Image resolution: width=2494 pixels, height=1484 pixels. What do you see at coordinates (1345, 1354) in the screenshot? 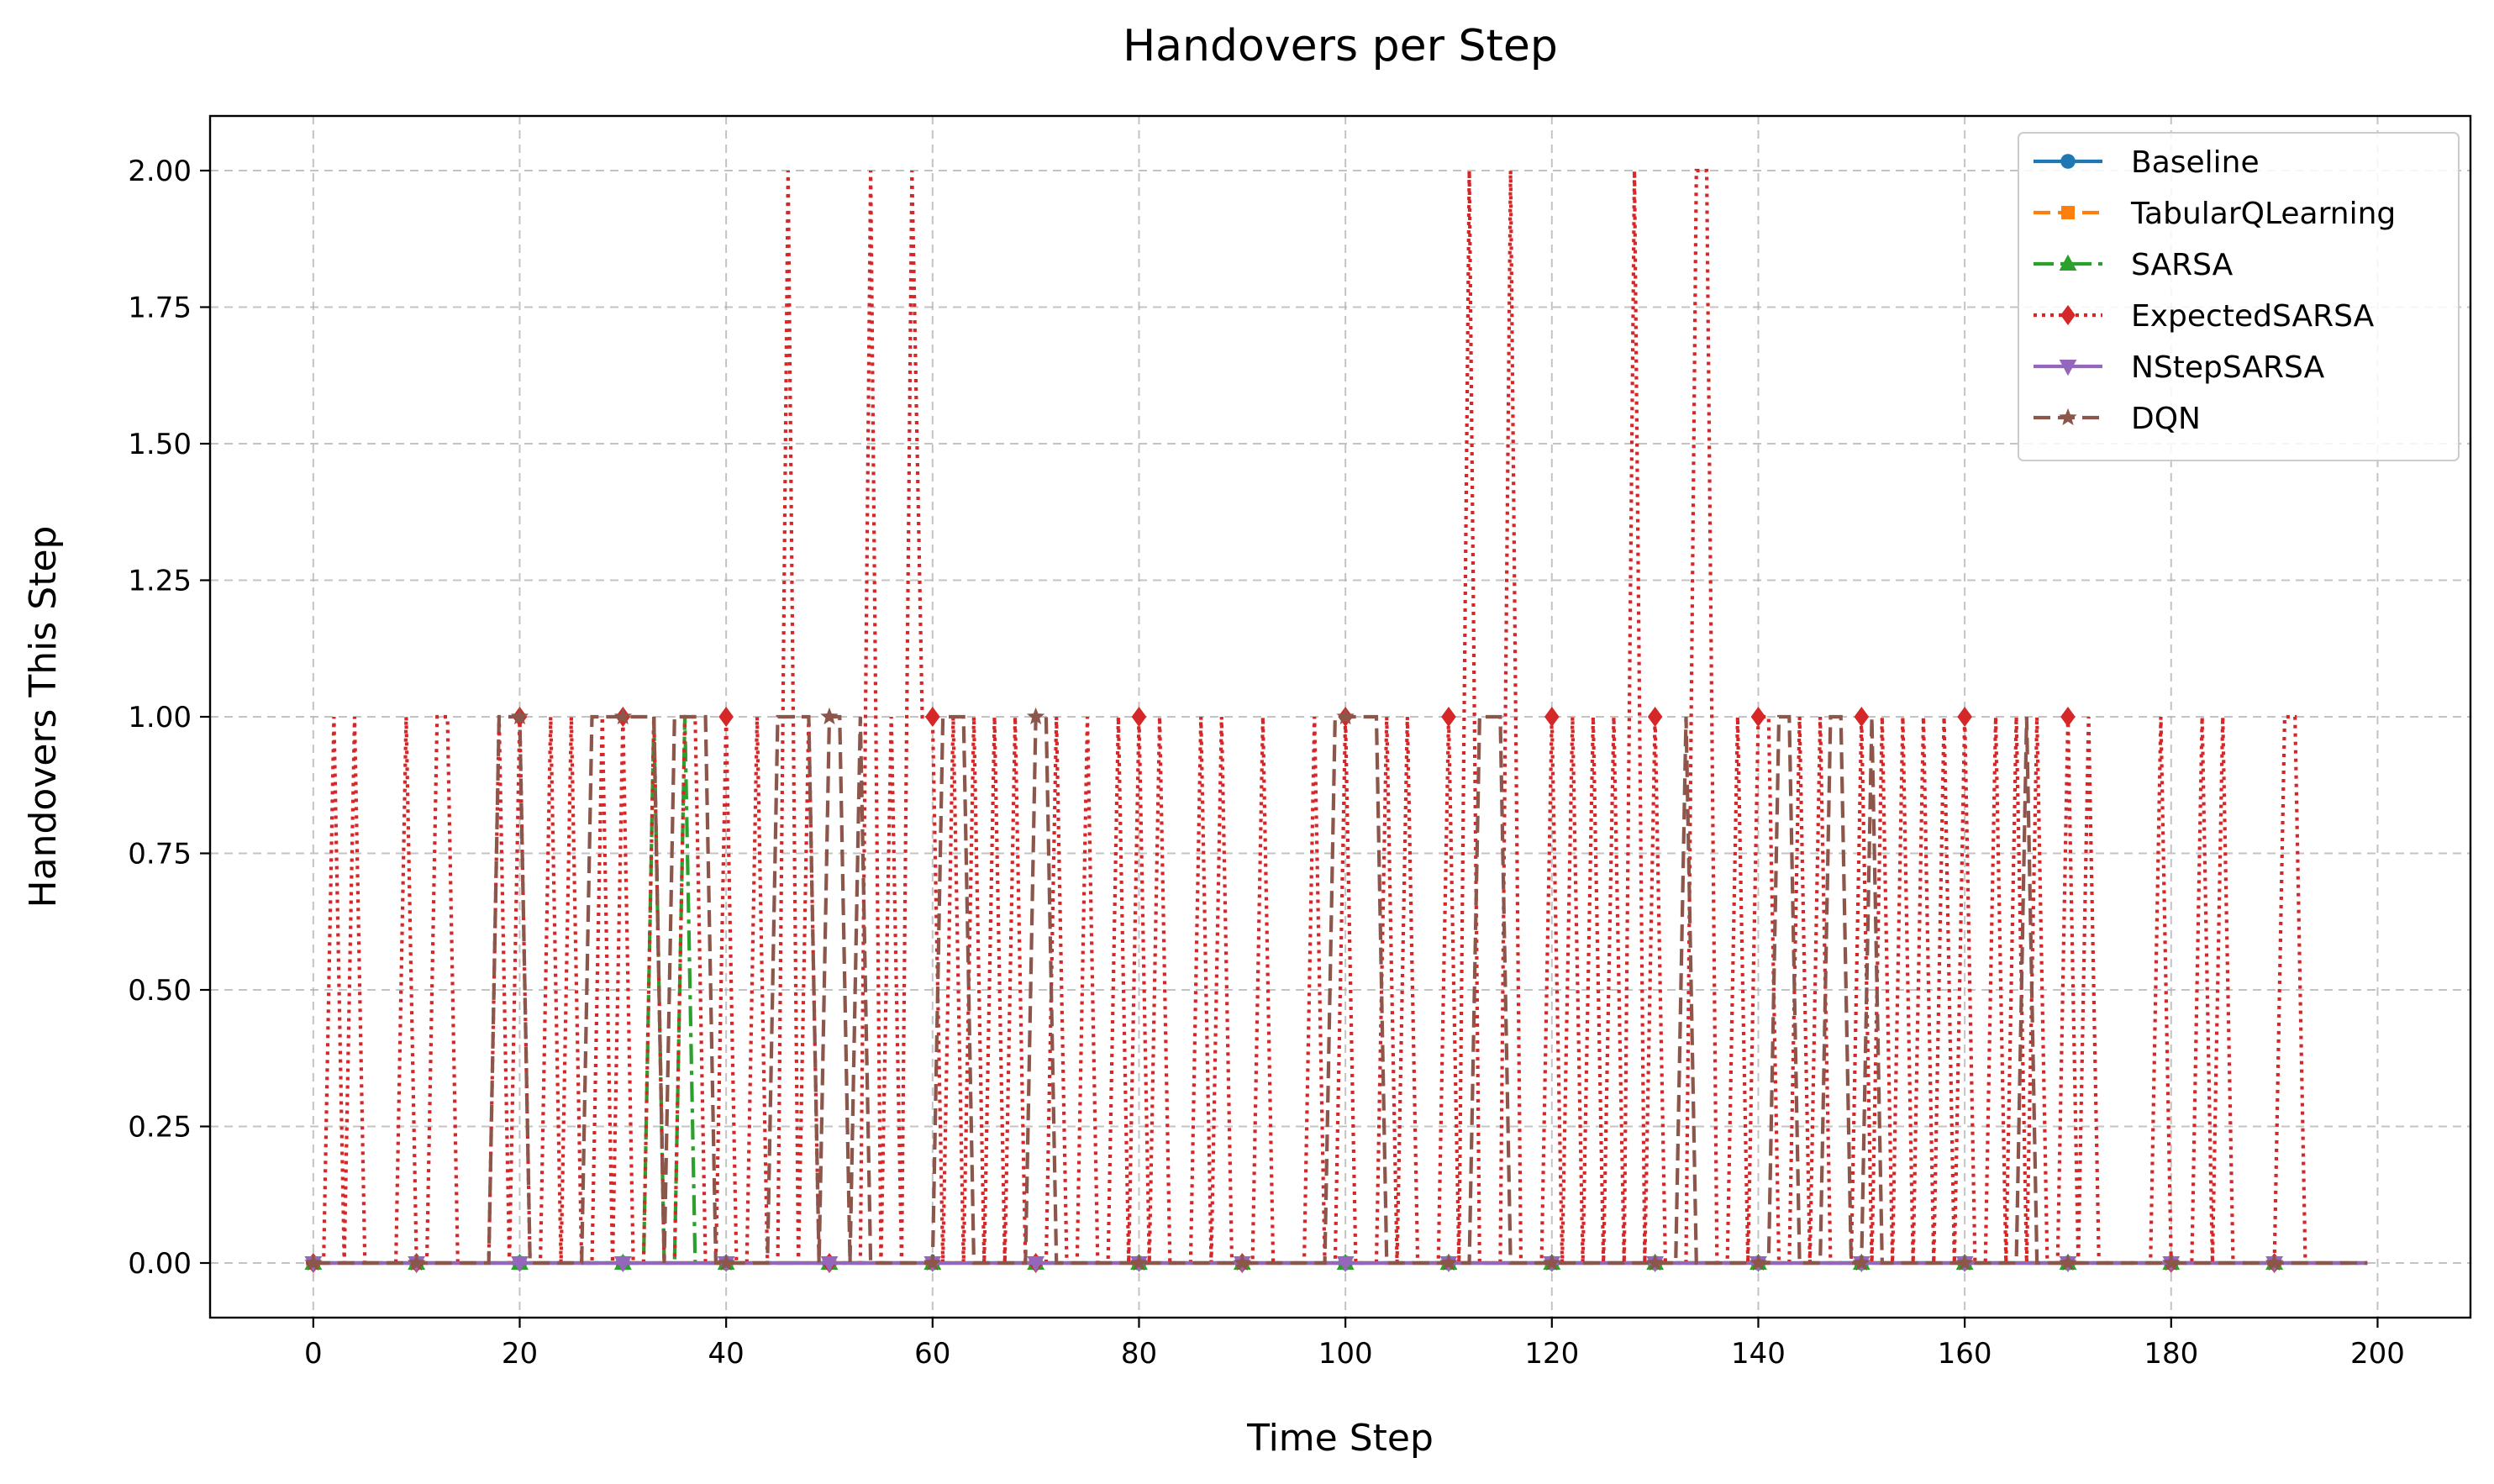
I see `x-tick-label: 100` at bounding box center [1345, 1354].